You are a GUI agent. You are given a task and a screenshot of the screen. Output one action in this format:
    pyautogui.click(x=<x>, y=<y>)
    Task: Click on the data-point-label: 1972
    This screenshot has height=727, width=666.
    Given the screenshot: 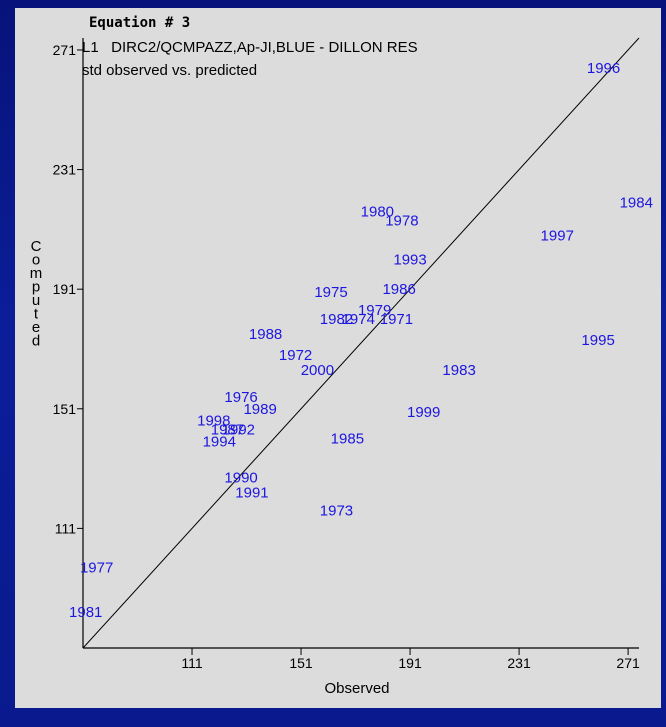 What is the action you would take?
    pyautogui.click(x=295, y=355)
    